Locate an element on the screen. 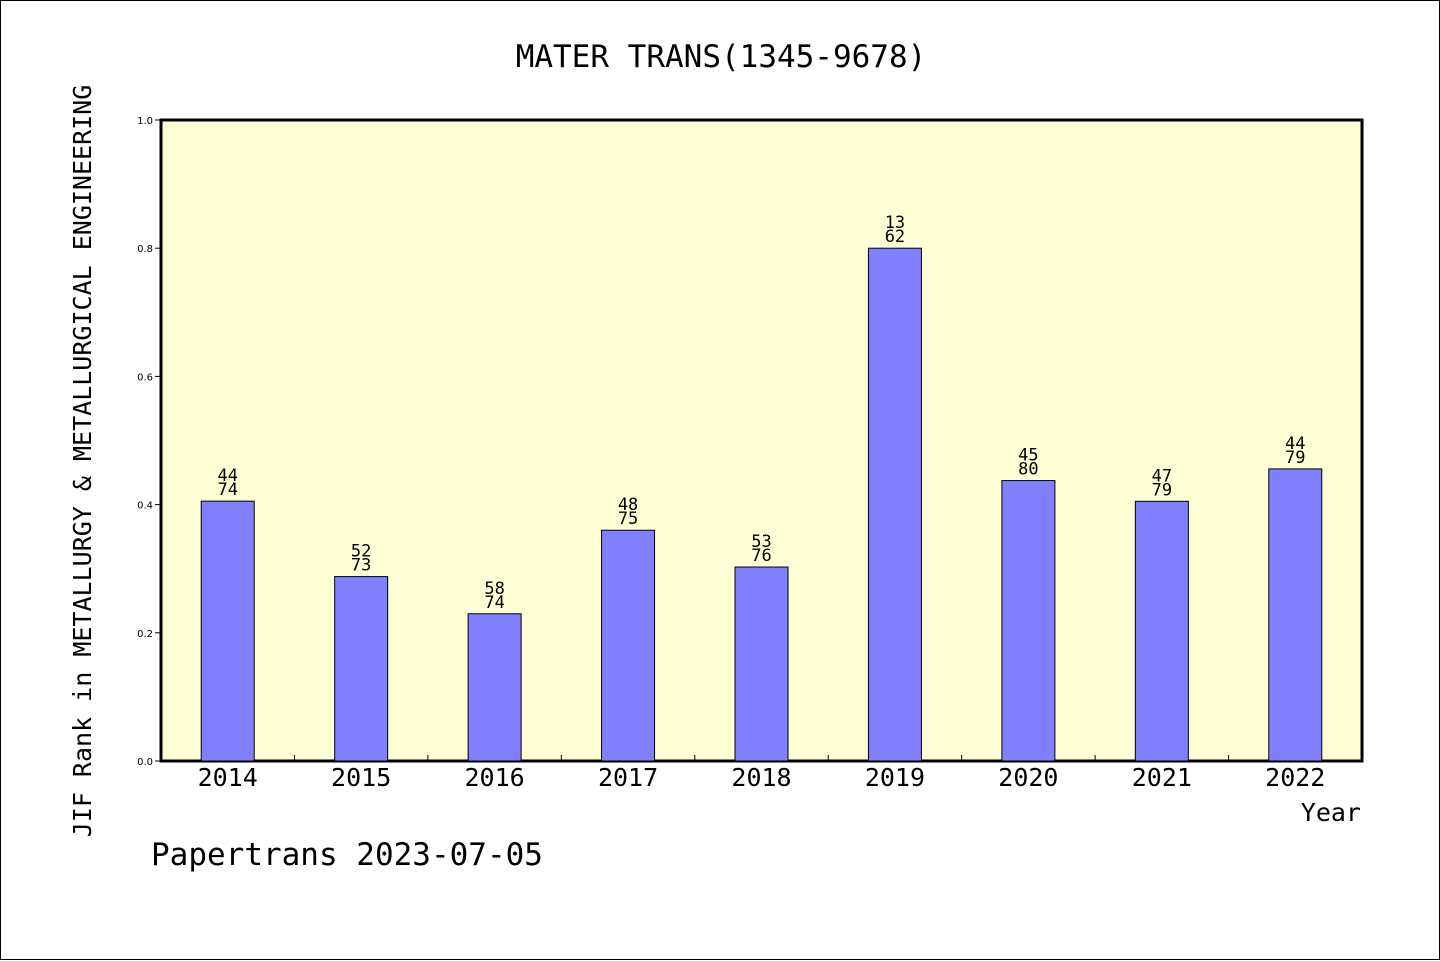  bar-2022 is located at coordinates (1295, 615).